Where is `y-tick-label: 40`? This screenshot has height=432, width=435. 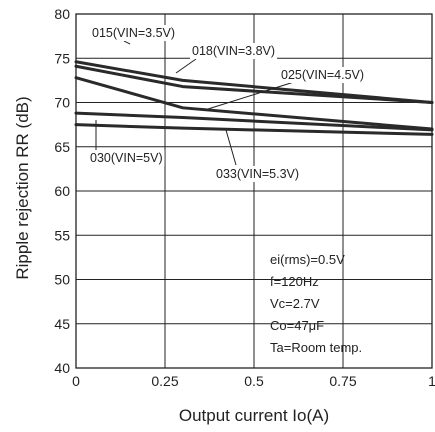 y-tick-label: 40 is located at coordinates (62, 368).